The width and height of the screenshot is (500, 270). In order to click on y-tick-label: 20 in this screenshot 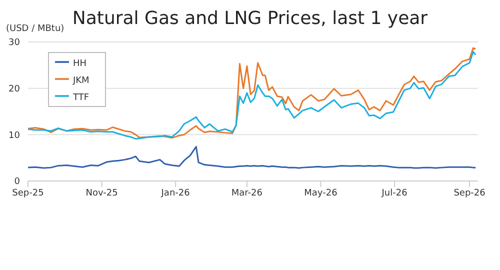, I will do `click(14, 89)`.